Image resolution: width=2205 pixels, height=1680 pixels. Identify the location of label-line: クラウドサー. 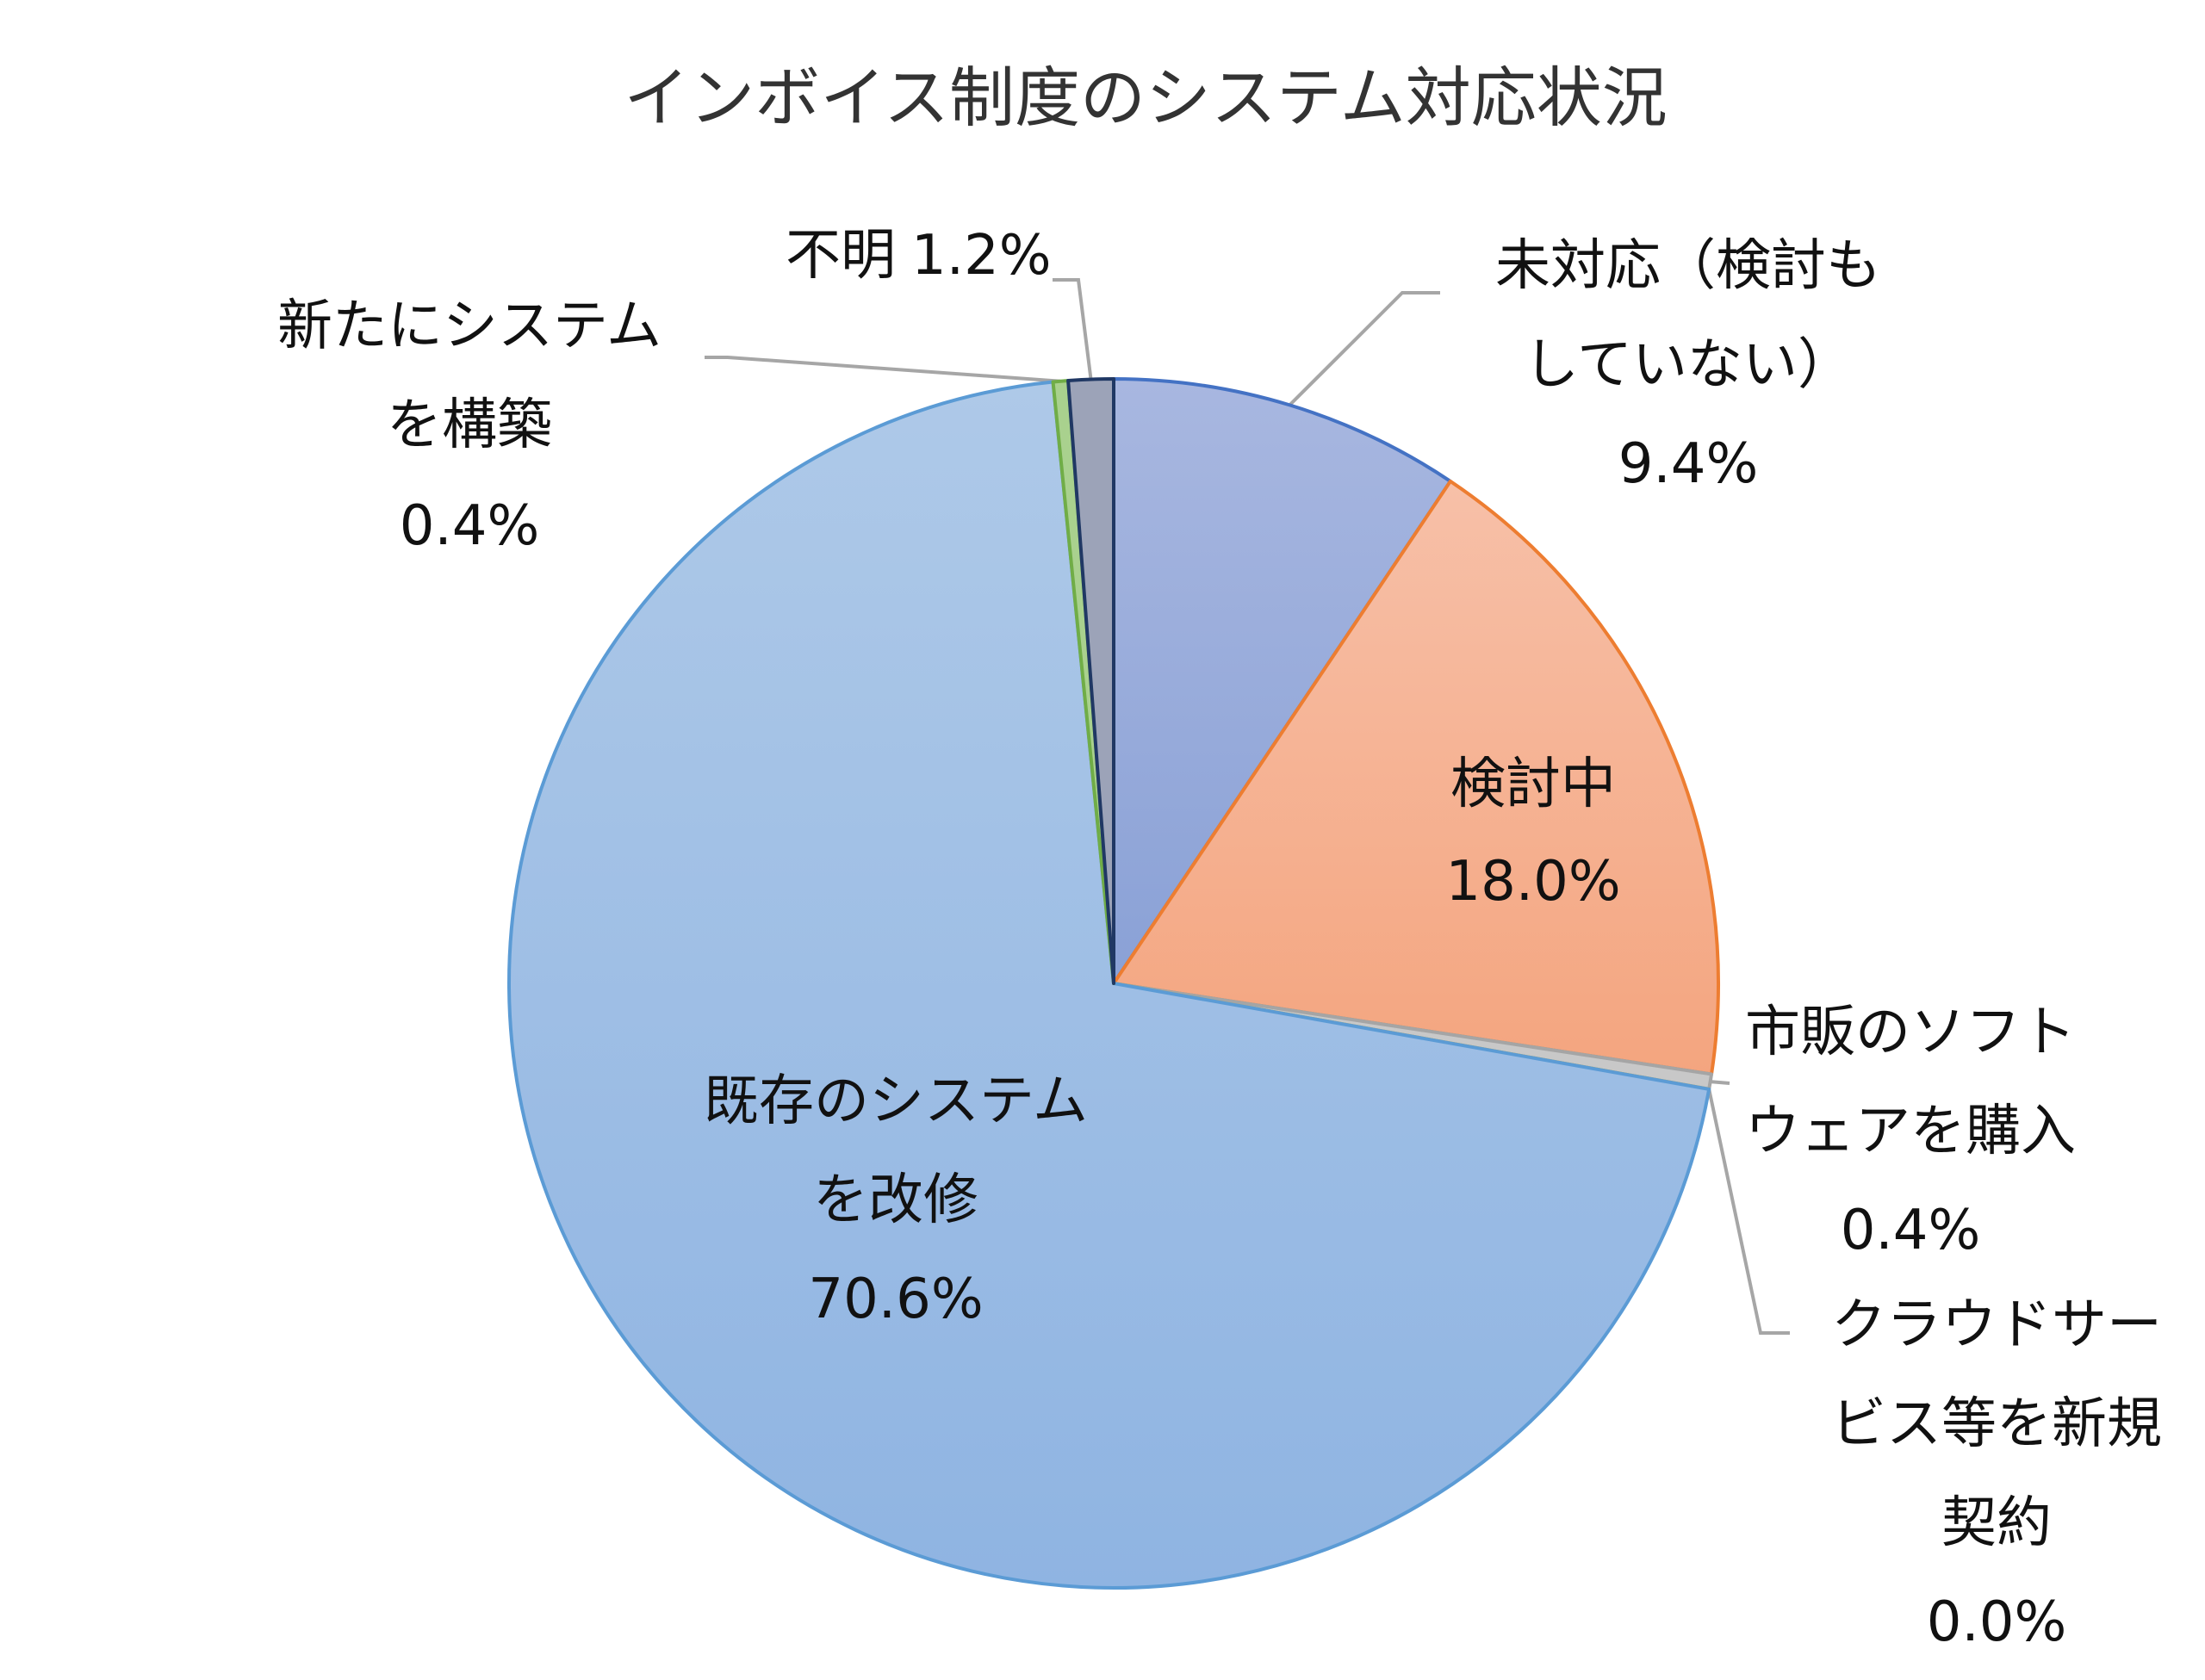
(1996, 1325).